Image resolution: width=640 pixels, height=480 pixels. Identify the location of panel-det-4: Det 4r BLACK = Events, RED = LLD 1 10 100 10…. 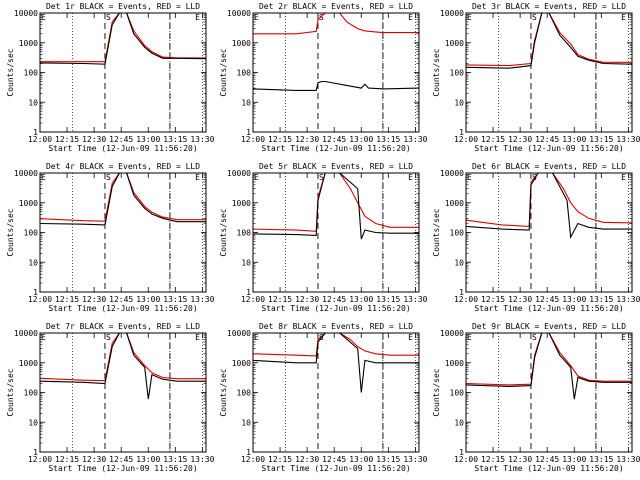
(110, 237).